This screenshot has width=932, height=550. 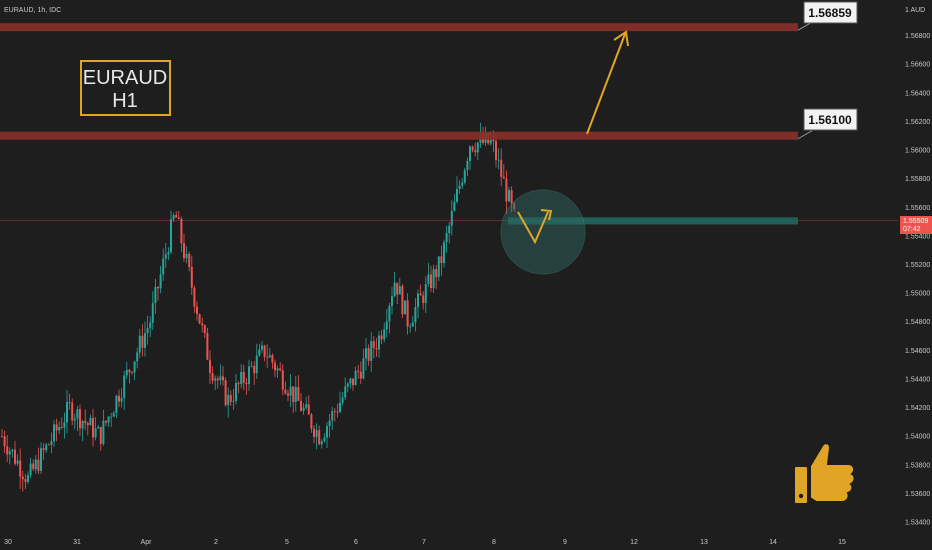 I want to click on y-tick-label: 1.53800, so click(x=917, y=465).